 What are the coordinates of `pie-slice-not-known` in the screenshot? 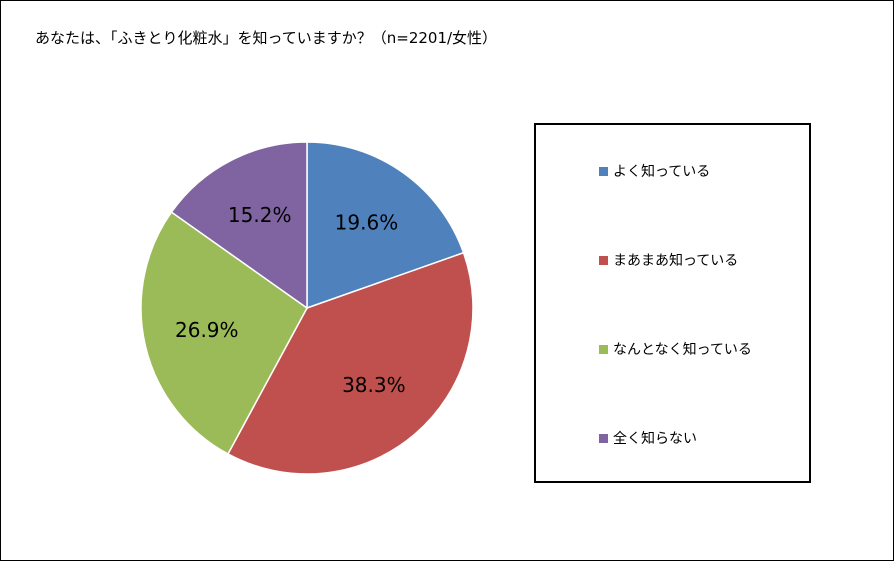 It's located at (239, 225).